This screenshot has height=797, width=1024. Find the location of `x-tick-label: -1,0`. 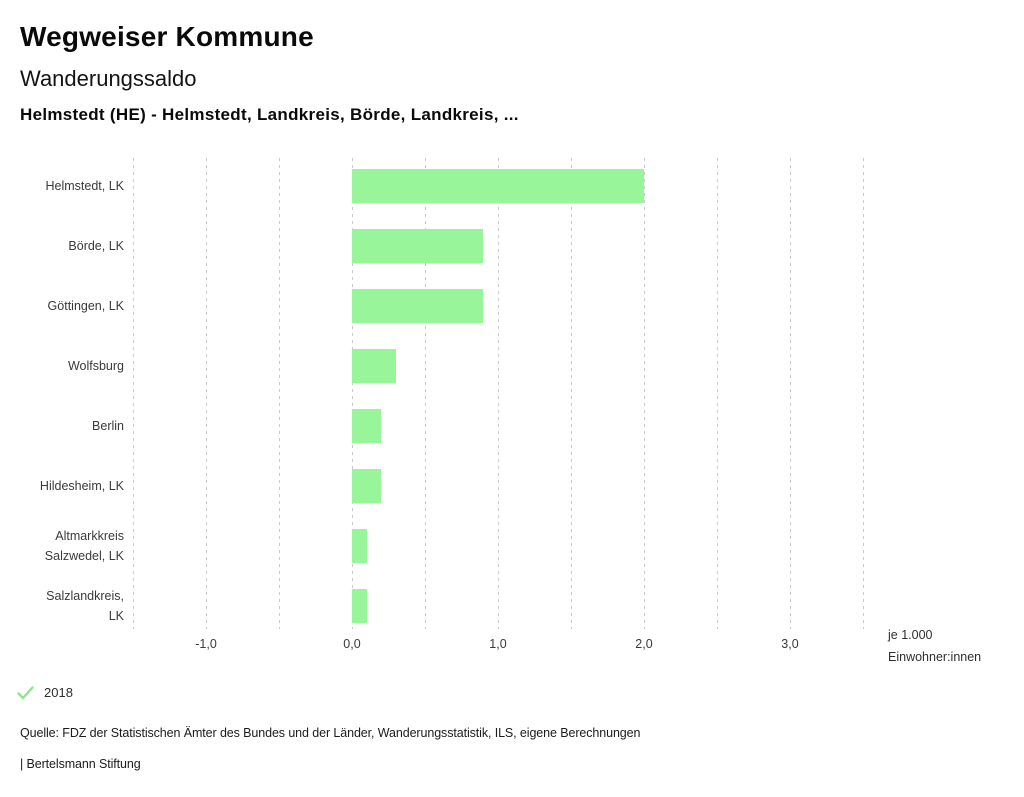

x-tick-label: -1,0 is located at coordinates (206, 644).